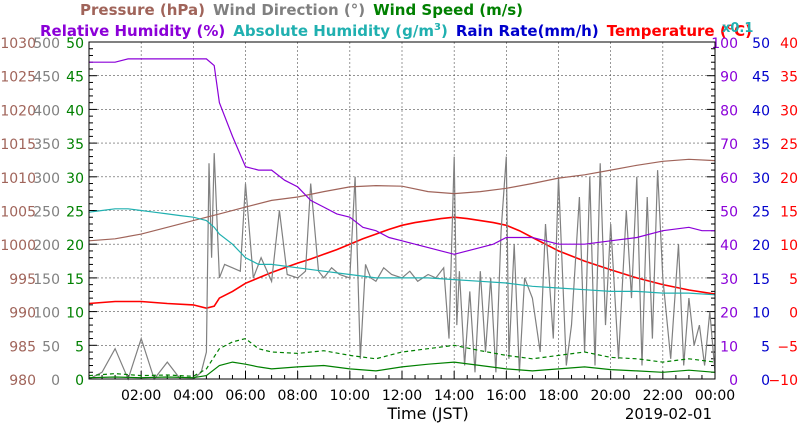 The width and height of the screenshot is (800, 434). Describe the element at coordinates (46, 280) in the screenshot. I see `y-tick-label-wind_direction: 150` at that location.